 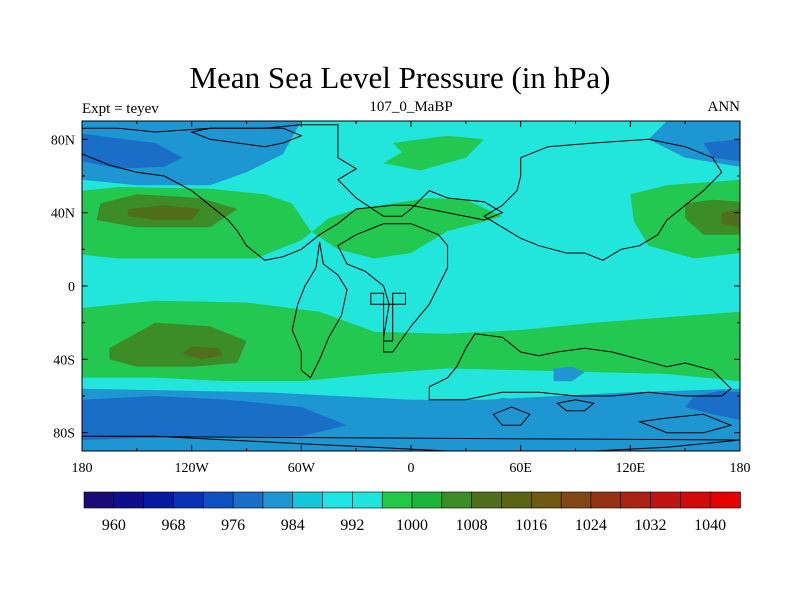 What do you see at coordinates (120, 109) in the screenshot?
I see `experiment-label: Expt = teyev` at bounding box center [120, 109].